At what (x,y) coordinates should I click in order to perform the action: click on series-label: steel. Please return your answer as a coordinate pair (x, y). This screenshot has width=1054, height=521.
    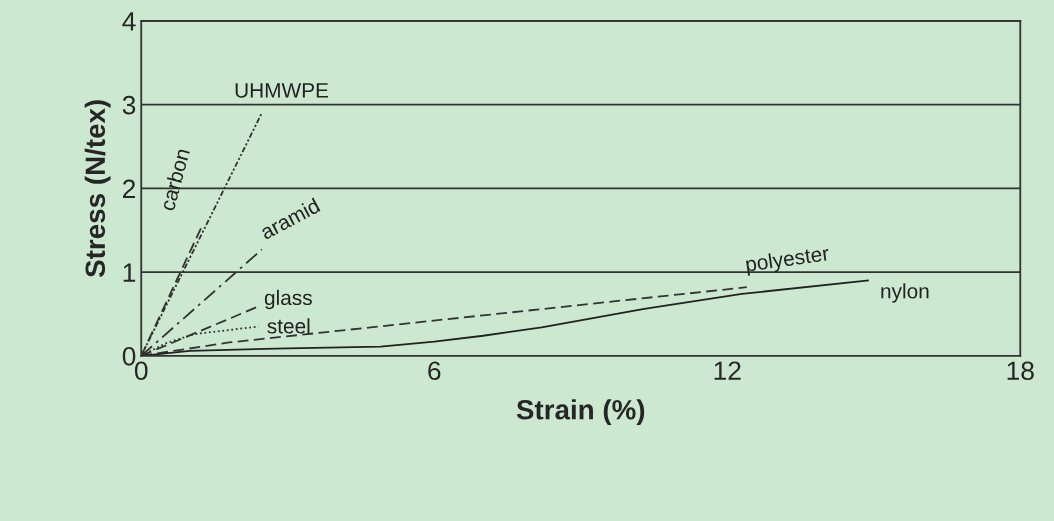
    Looking at the image, I should click on (288, 326).